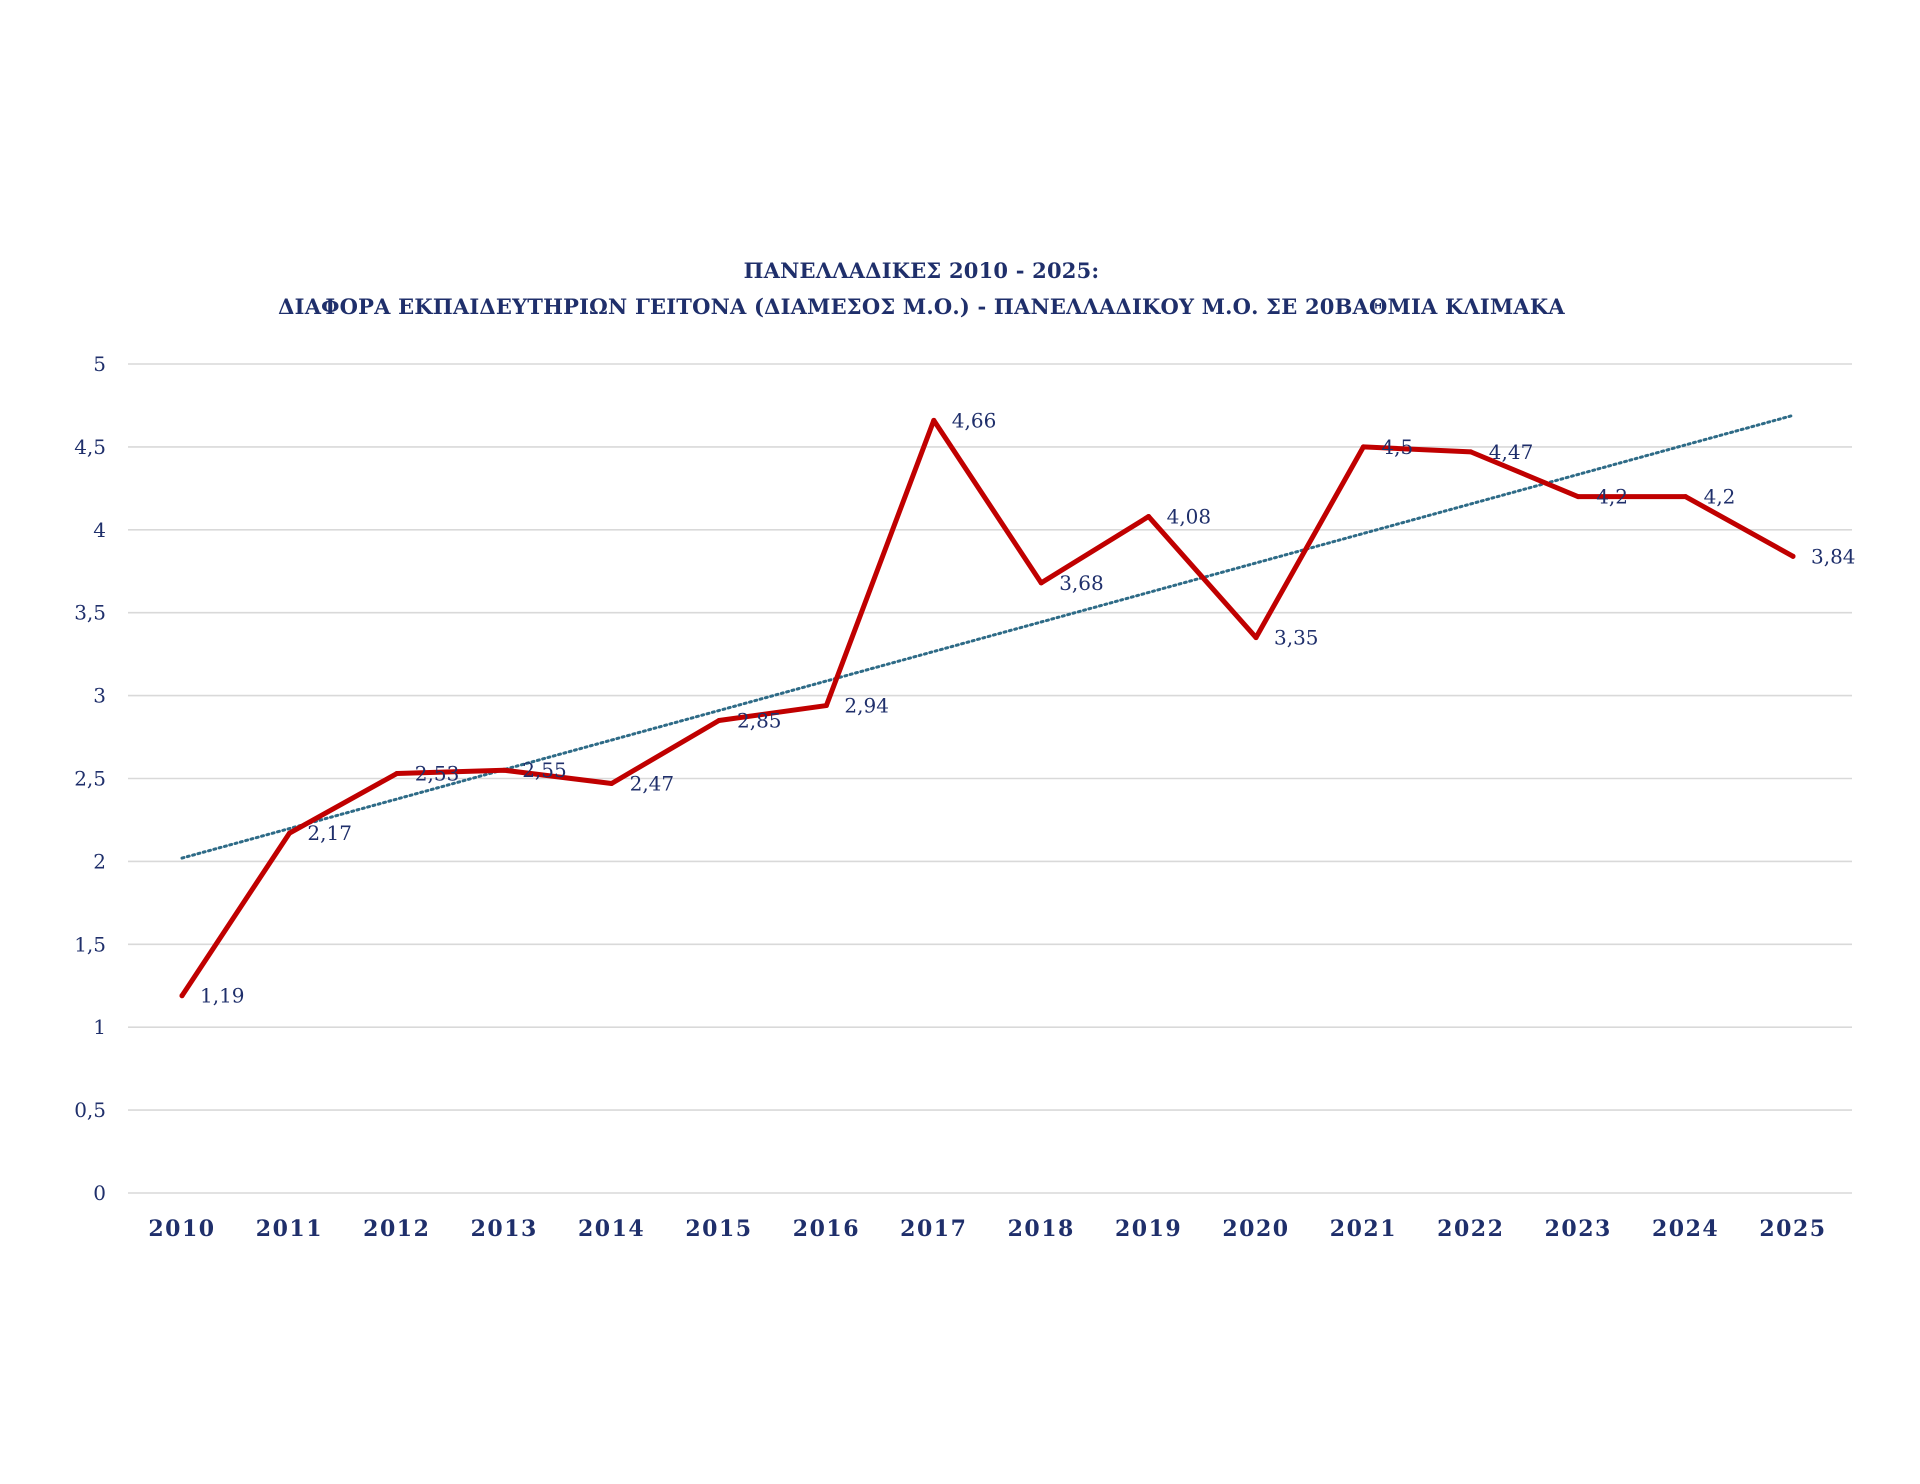  I want to click on y-tick-label: 1, so click(99, 1027).